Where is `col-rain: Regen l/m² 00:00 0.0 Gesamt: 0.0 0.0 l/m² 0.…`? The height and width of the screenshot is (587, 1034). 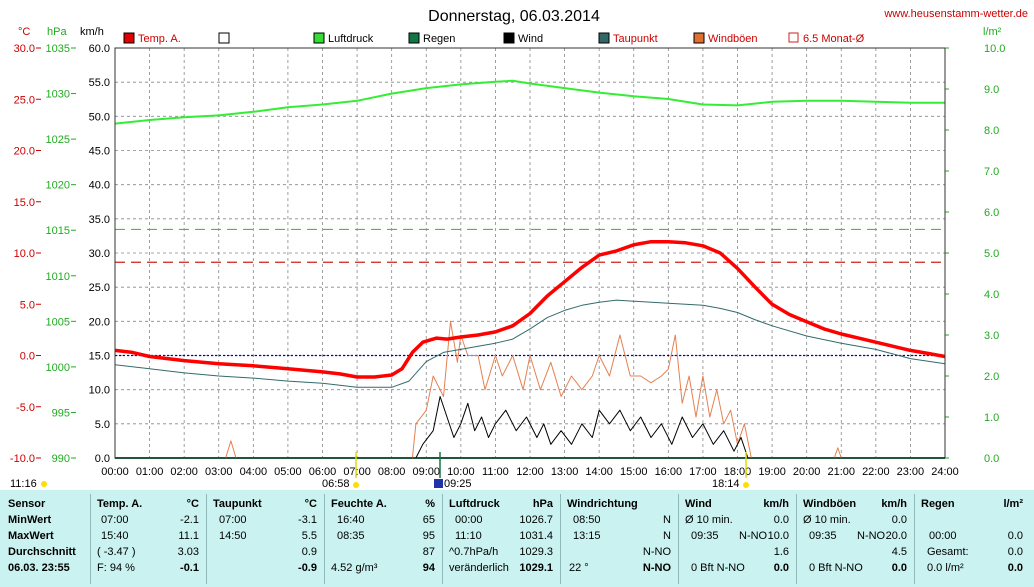 col-rain: Regen l/m² 00:00 0.0 Gesamt: 0.0 0.0 l/m² 0.… is located at coordinates (971, 539).